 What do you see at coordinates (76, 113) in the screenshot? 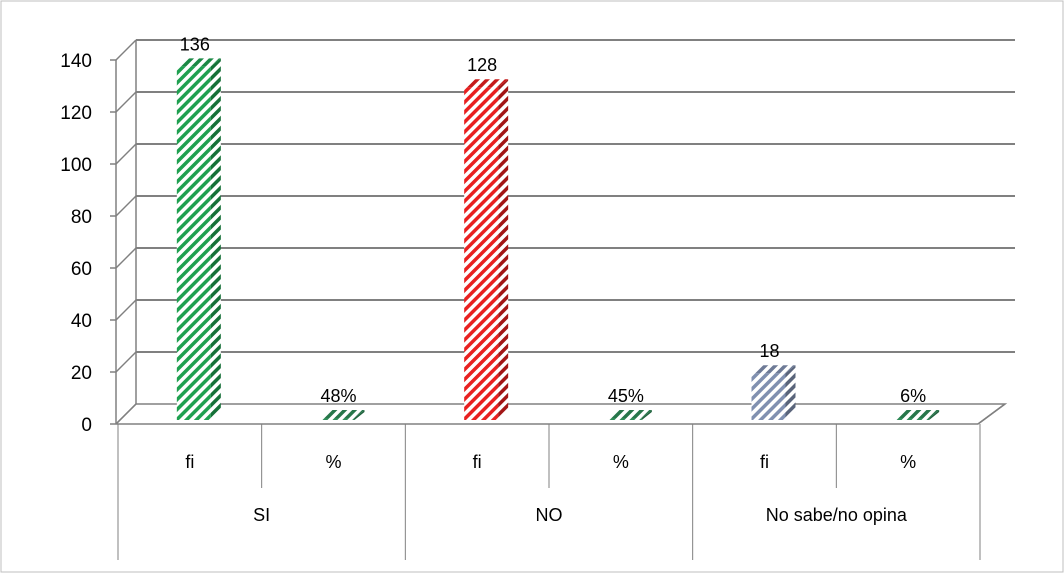
I see `y-tick-label: 120` at bounding box center [76, 113].